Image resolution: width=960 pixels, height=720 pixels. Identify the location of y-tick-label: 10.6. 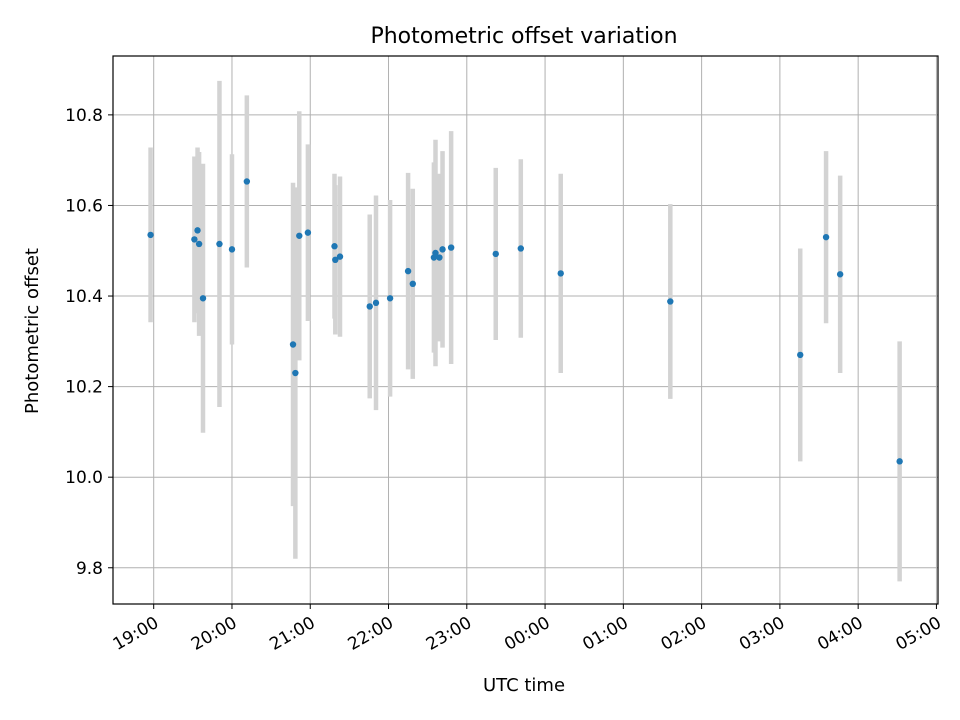
(84, 206).